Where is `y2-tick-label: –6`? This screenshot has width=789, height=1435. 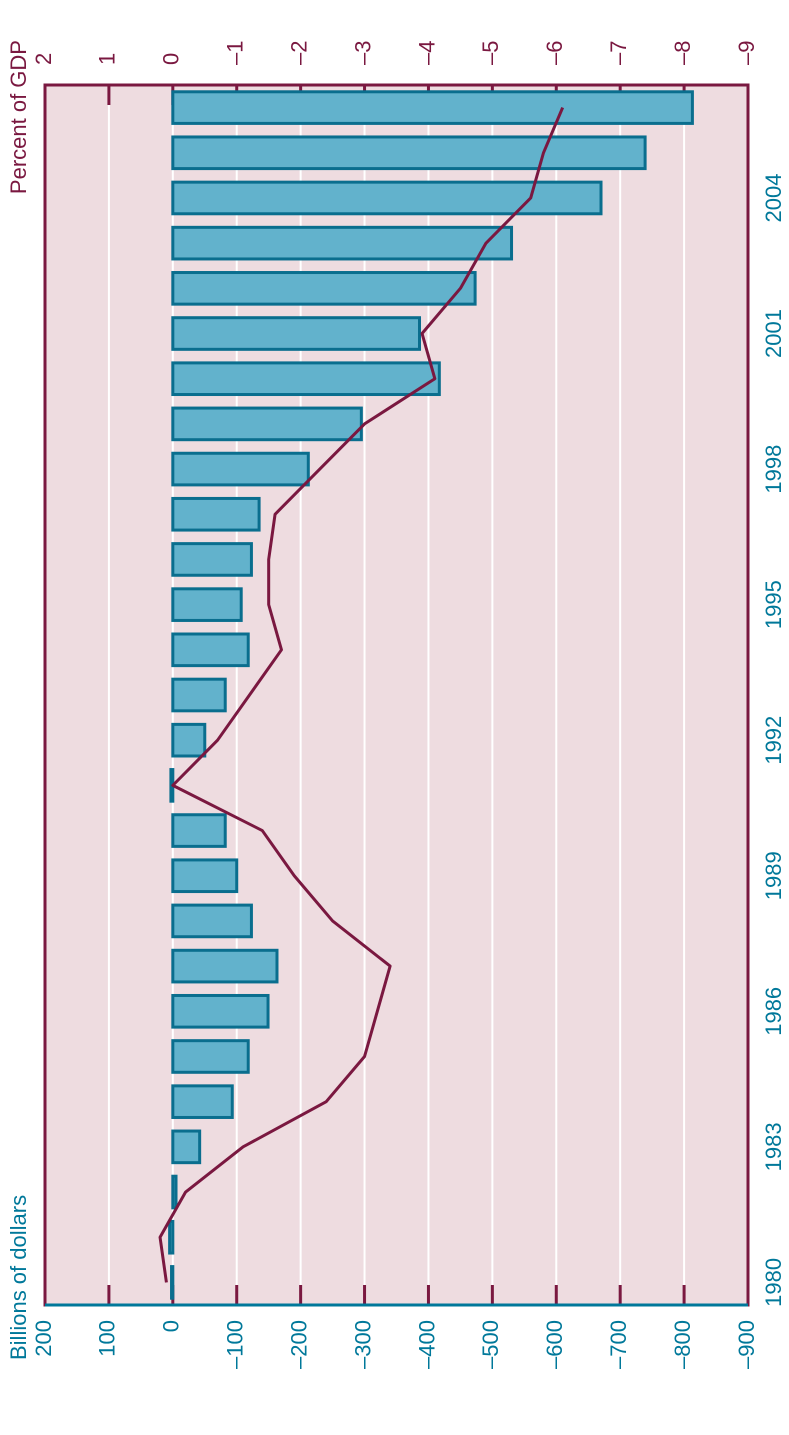 y2-tick-label: –6 is located at coordinates (554, 53).